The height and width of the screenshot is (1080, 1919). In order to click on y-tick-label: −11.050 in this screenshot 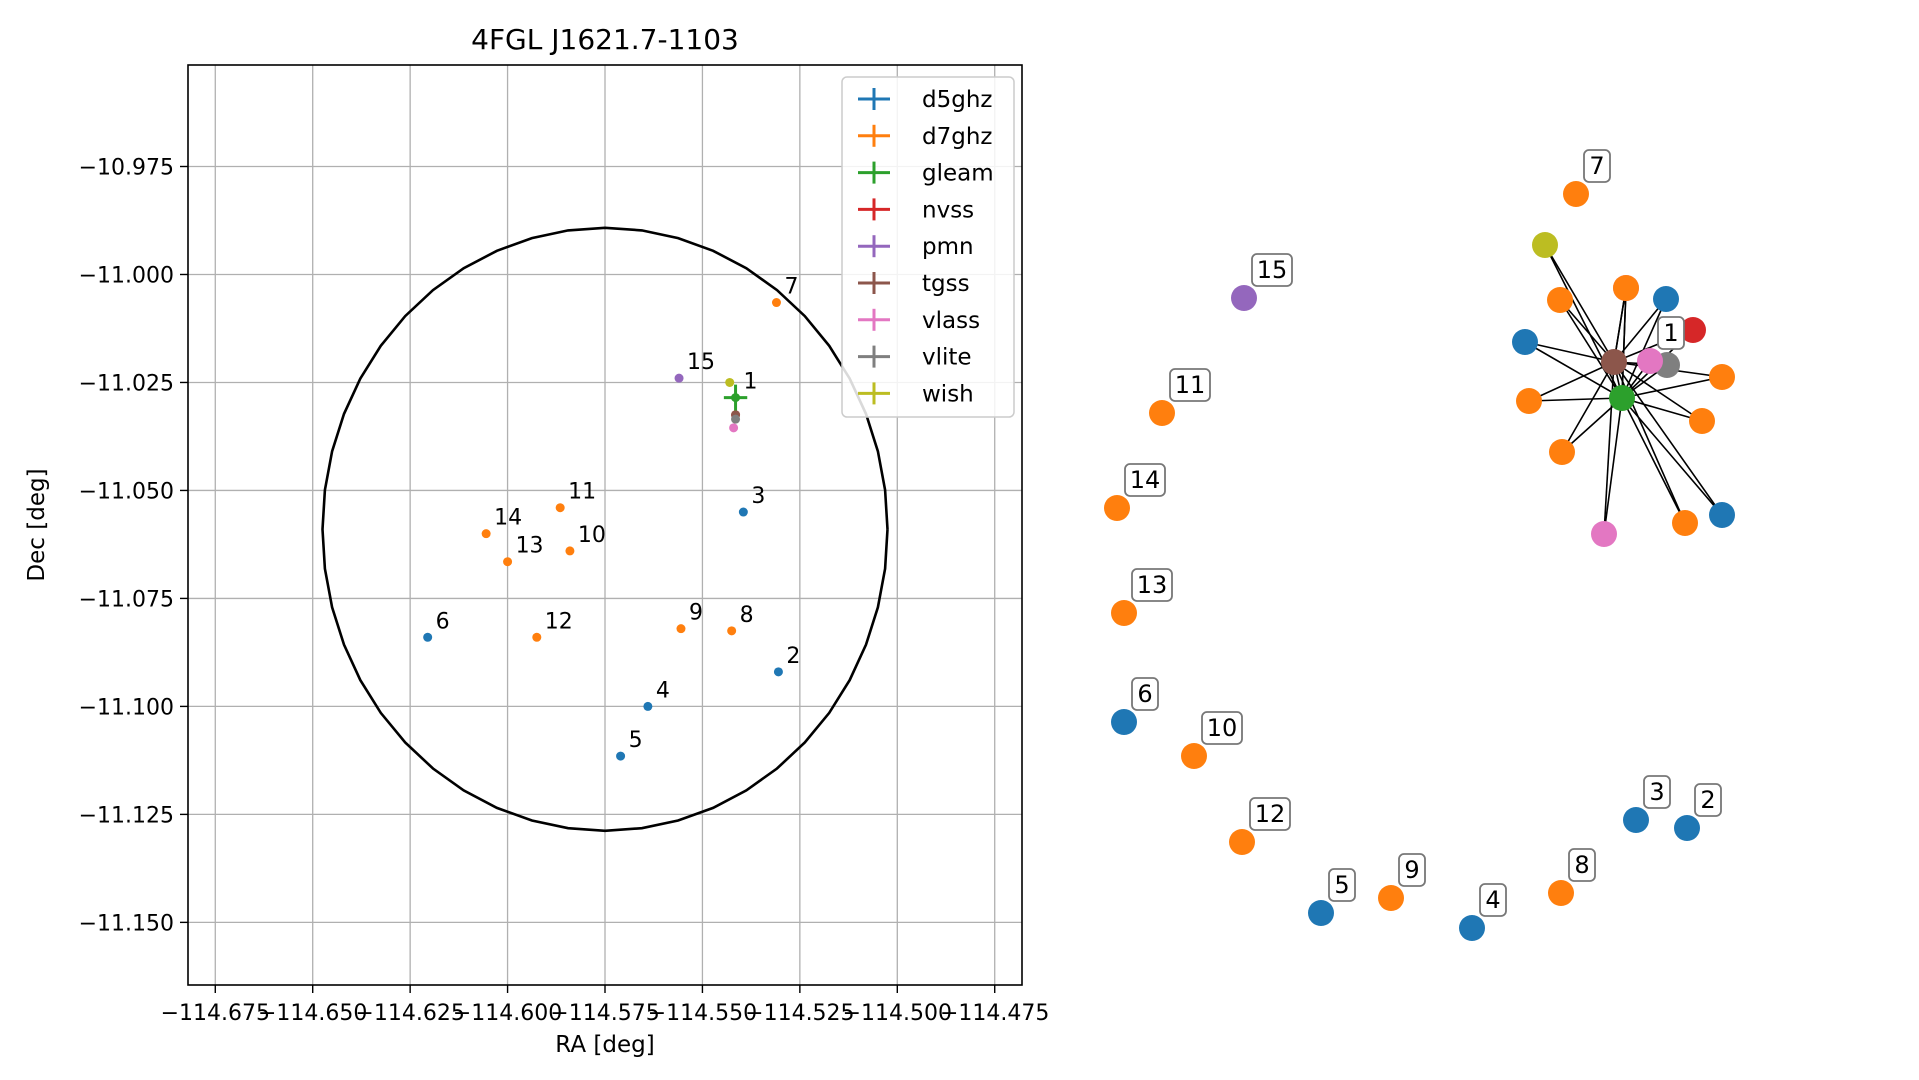, I will do `click(126, 491)`.